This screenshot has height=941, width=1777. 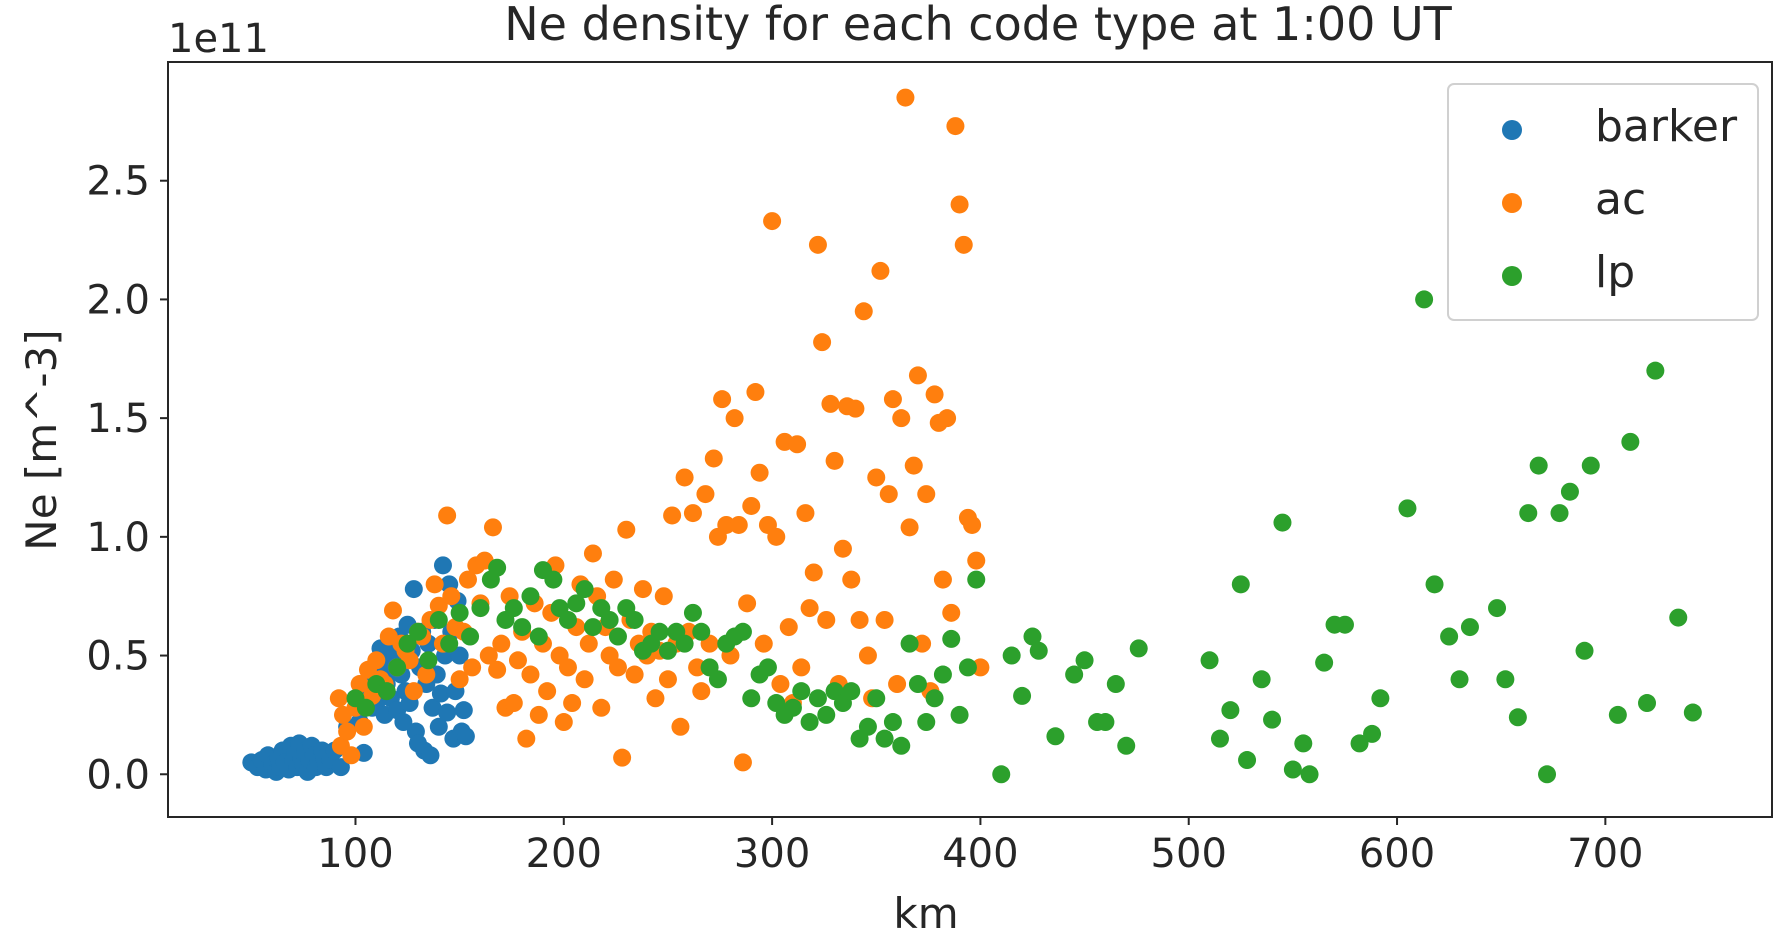 I want to click on x-axis: 100 200 300 400 500 600 700, so click(x=980, y=847).